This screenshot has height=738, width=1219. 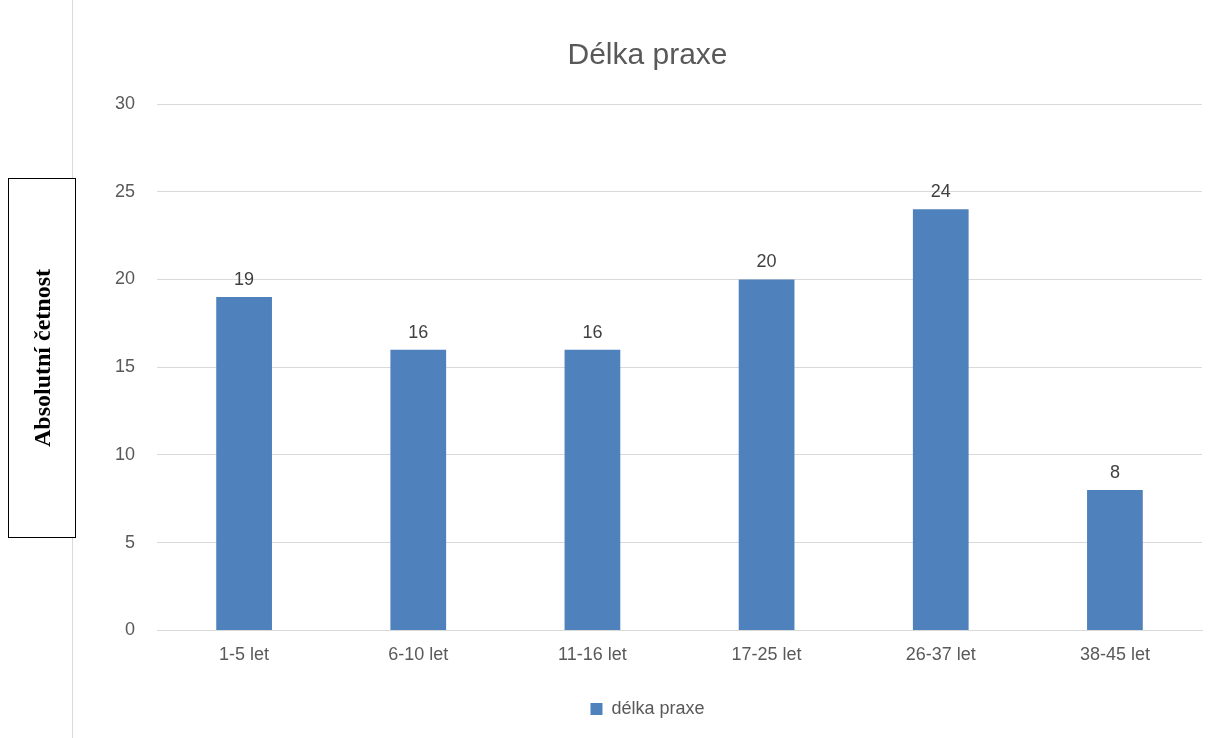 I want to click on x-tick-label: 17-25 let, so click(x=766, y=654).